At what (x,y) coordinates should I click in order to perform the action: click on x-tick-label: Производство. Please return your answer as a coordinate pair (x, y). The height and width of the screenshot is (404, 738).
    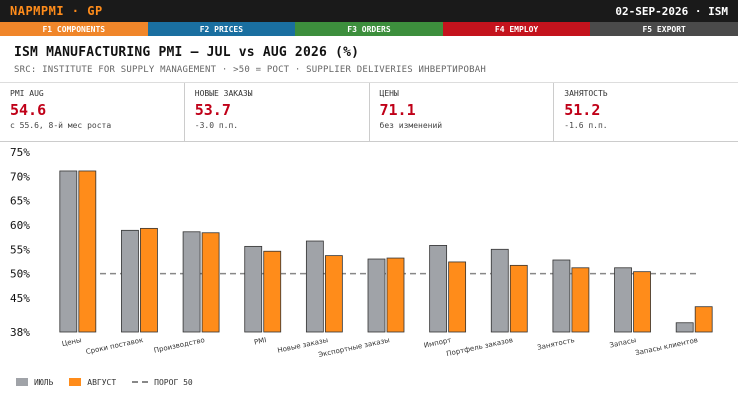
    Looking at the image, I should click on (179, 345).